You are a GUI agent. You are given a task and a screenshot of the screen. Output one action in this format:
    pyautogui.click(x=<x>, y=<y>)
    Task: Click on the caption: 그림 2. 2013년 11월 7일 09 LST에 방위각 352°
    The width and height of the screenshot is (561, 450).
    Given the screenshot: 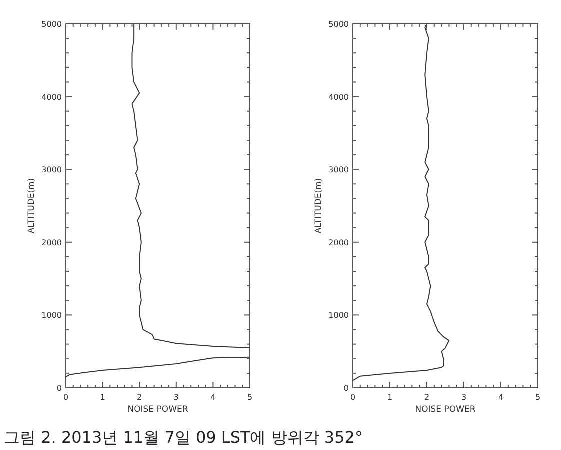 What is the action you would take?
    pyautogui.click(x=183, y=437)
    